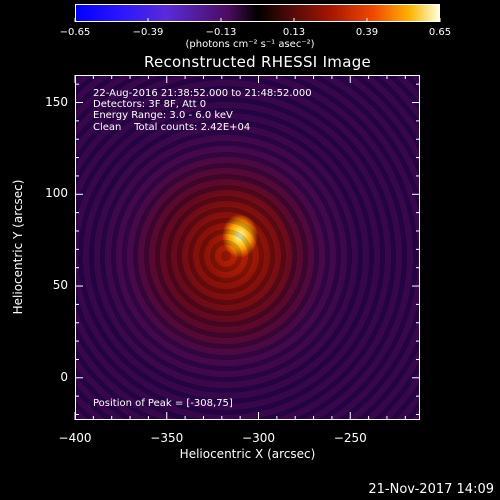 The image size is (500, 500). Describe the element at coordinates (257, 62) in the screenshot. I see `chart-title: Reconstructed RHESSI Image` at that location.